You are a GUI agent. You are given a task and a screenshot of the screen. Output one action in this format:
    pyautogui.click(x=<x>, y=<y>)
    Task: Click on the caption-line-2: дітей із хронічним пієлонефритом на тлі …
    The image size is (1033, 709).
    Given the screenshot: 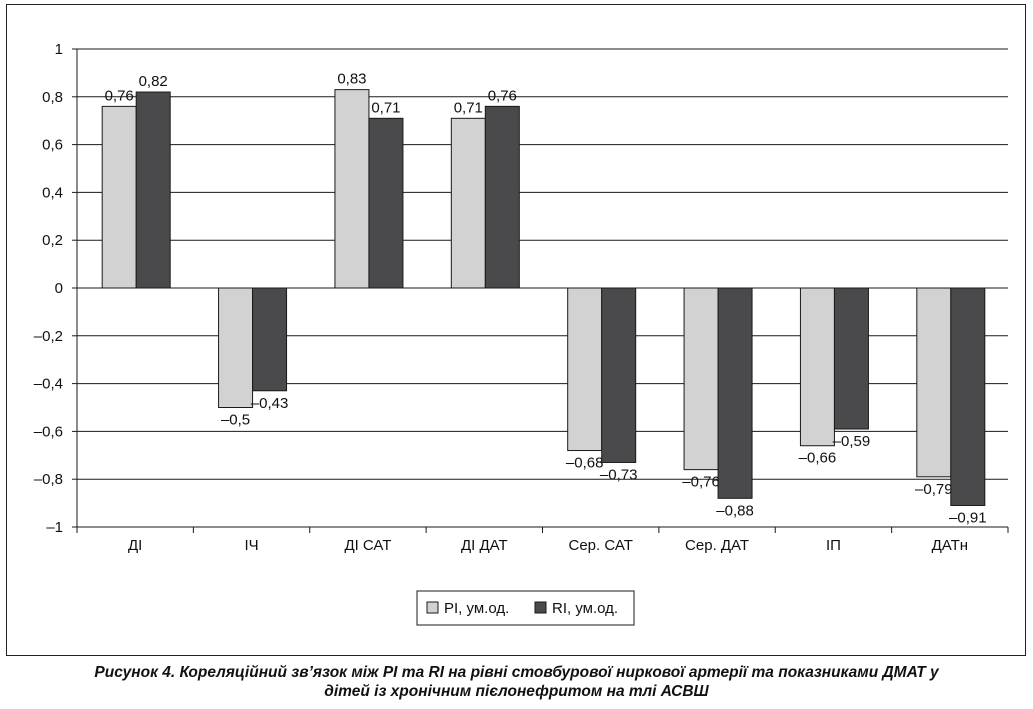 What is the action you would take?
    pyautogui.click(x=516, y=691)
    